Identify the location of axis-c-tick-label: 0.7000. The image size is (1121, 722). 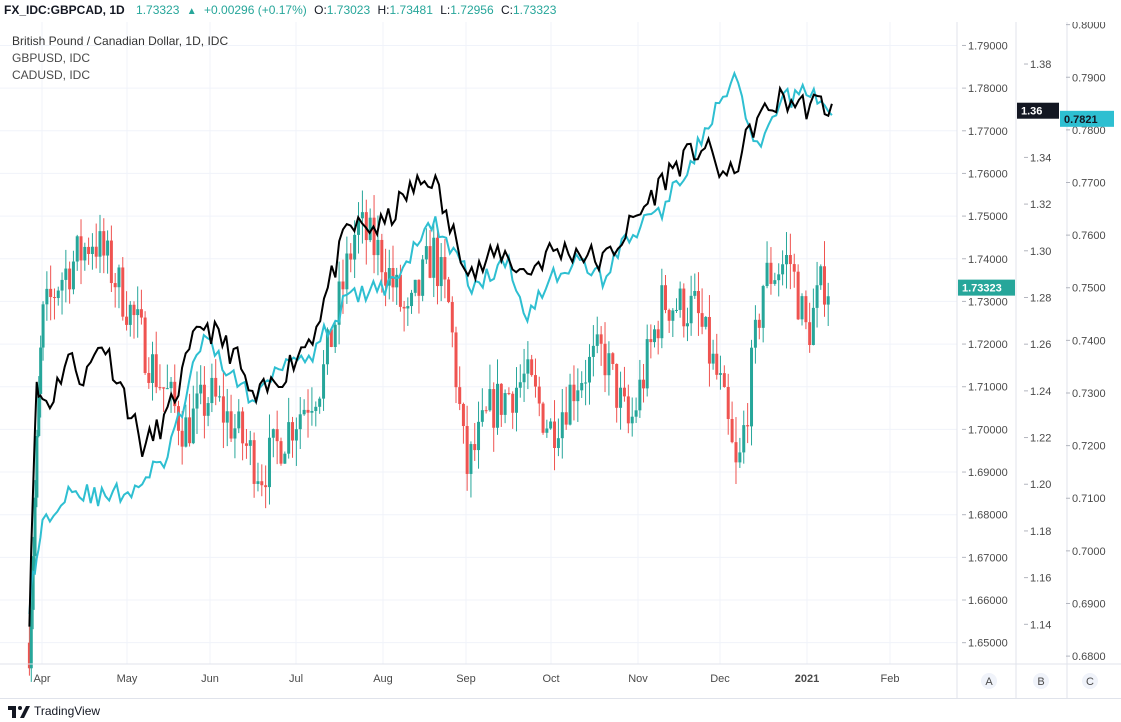
(1089, 552).